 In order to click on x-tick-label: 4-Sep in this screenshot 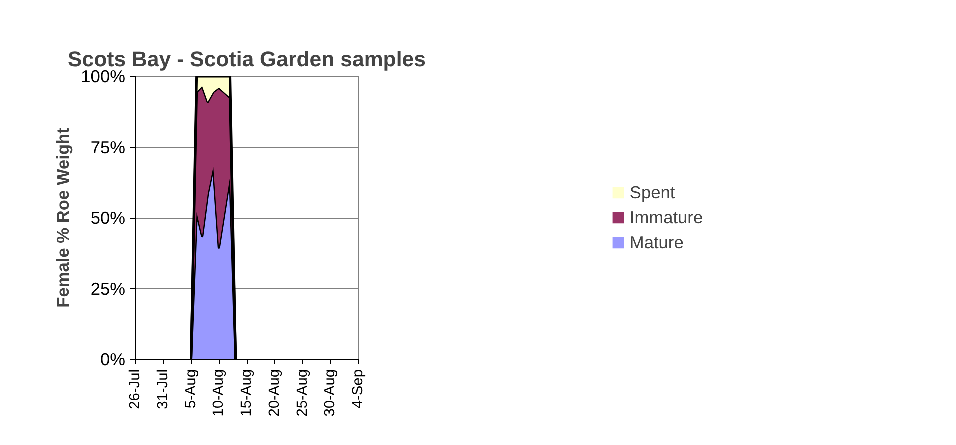, I will do `click(358, 389)`.